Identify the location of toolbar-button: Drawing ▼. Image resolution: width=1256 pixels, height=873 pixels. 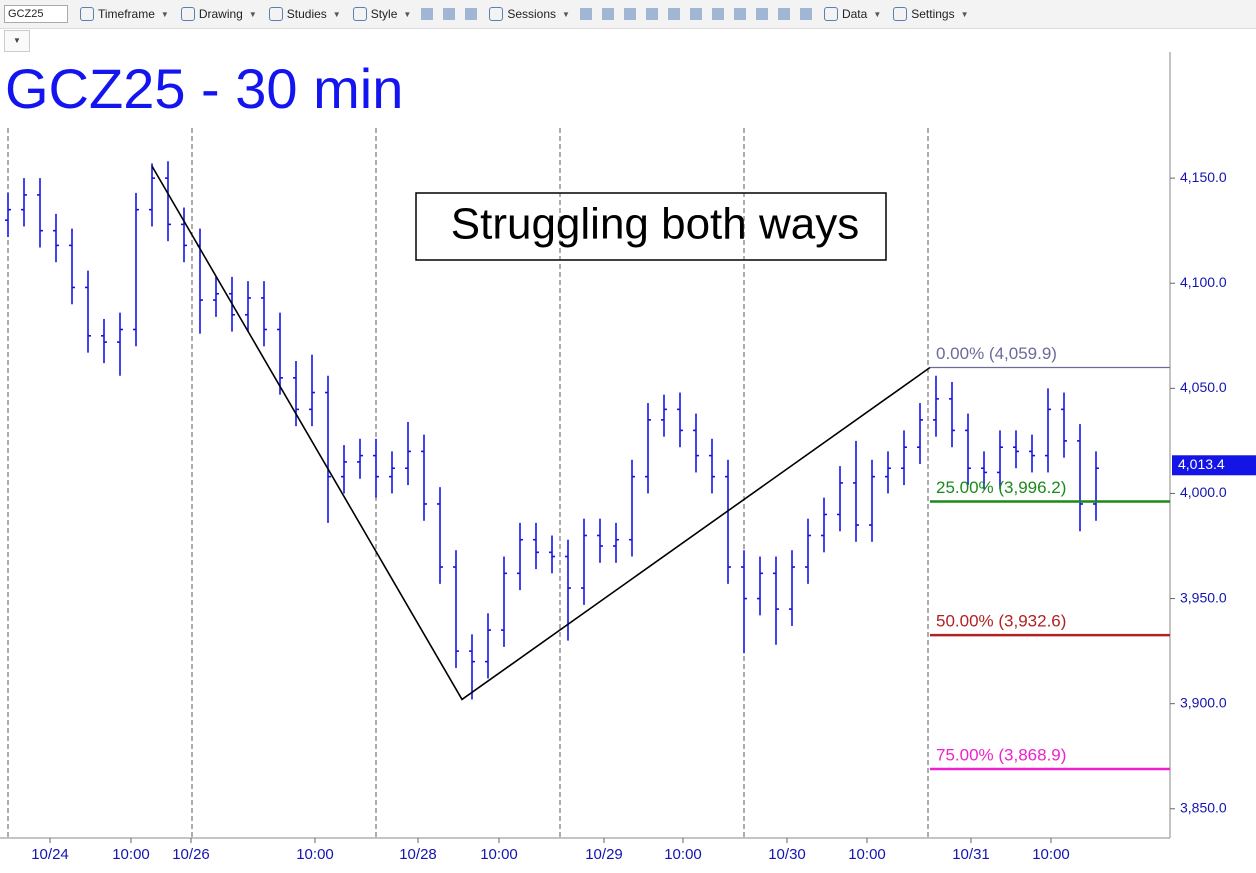
(218, 14).